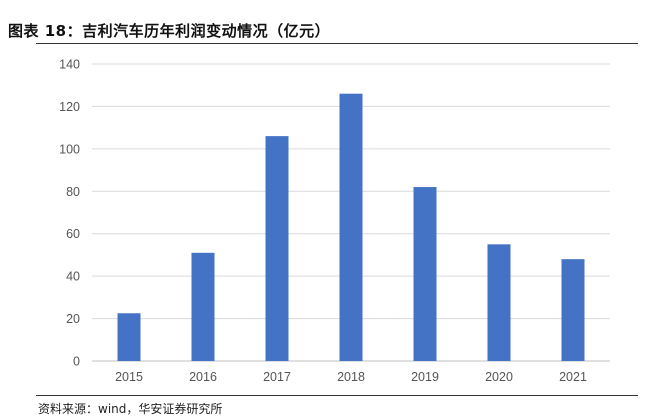 The image size is (657, 420). I want to click on bar-2015, so click(129, 337).